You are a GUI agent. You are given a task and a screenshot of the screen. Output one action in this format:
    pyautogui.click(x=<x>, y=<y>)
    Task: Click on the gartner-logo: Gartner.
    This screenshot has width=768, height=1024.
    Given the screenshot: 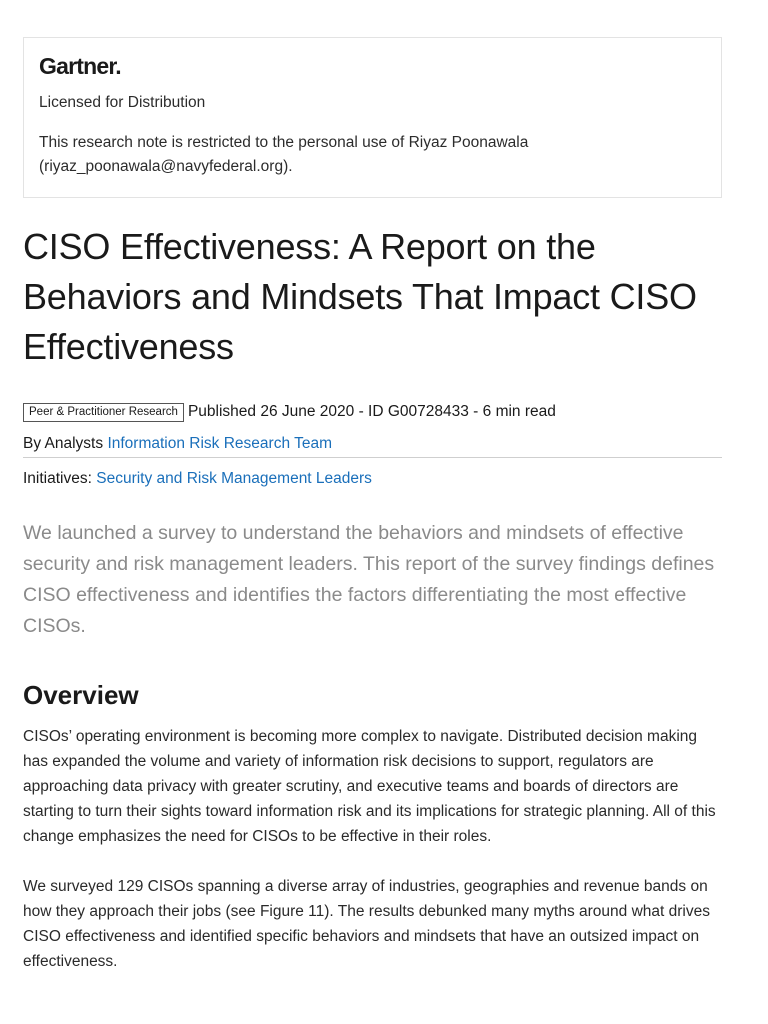 What is the action you would take?
    pyautogui.click(x=372, y=66)
    